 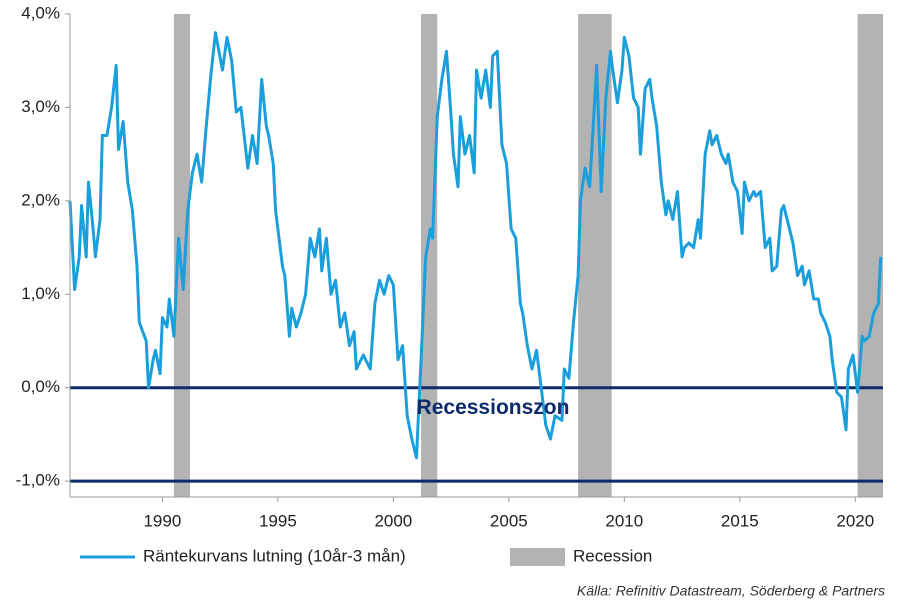 What do you see at coordinates (278, 520) in the screenshot?
I see `x-tick-label: 1995` at bounding box center [278, 520].